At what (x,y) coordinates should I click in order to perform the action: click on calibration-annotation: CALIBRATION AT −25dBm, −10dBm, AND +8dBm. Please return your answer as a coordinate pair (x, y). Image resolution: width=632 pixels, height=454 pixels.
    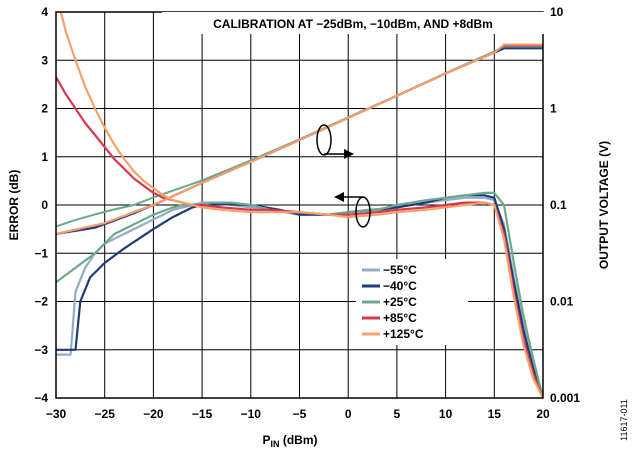
    Looking at the image, I should click on (353, 24).